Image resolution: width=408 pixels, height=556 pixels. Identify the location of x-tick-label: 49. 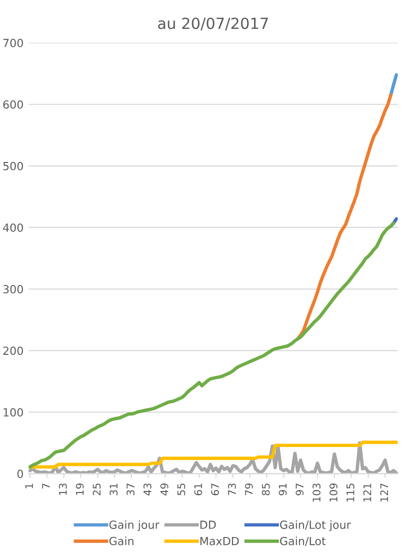
(164, 489).